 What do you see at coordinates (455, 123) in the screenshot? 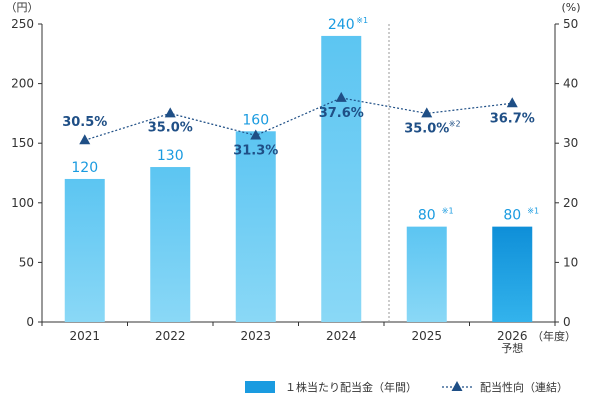
I see `ratio-note-label: ※2` at bounding box center [455, 123].